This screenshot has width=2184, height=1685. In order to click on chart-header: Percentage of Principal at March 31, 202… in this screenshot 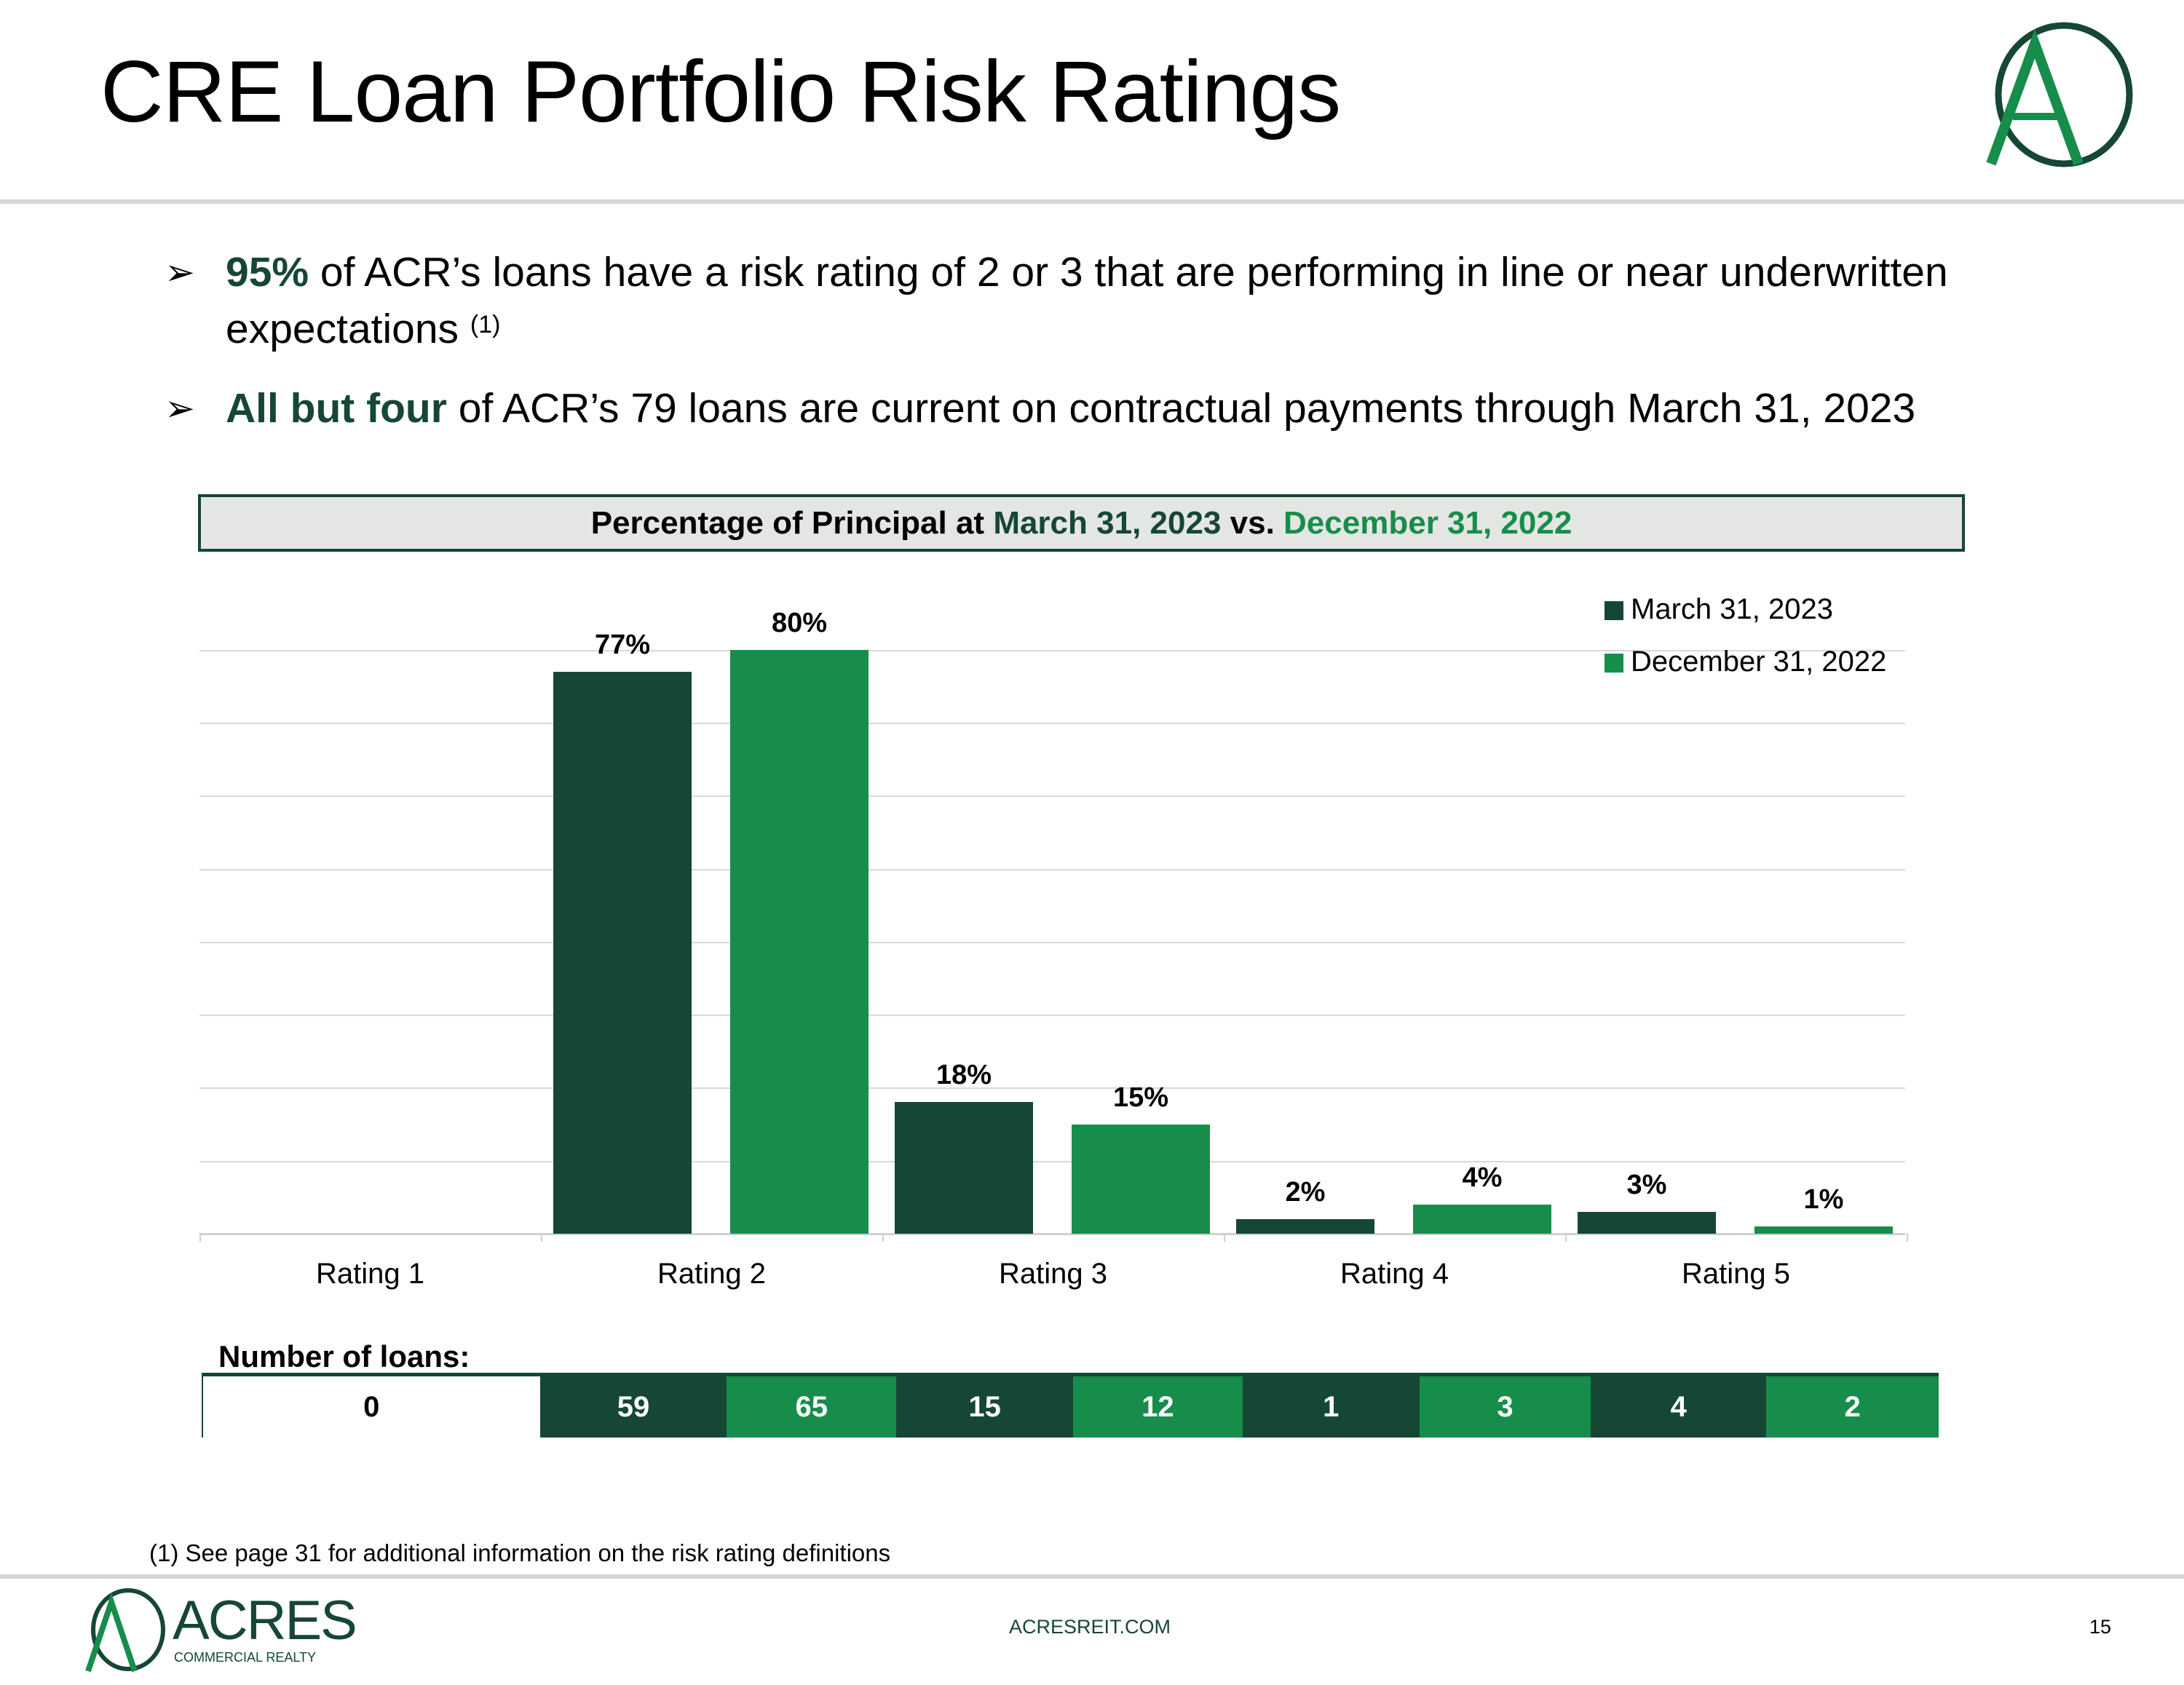, I will do `click(1081, 523)`.